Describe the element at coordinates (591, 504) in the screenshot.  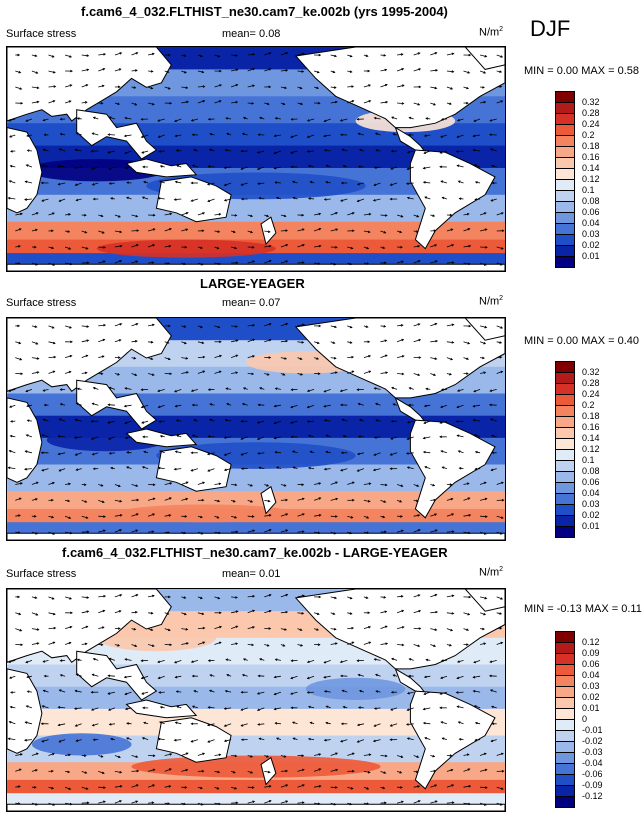
I see `colorbar-label: 0.03` at that location.